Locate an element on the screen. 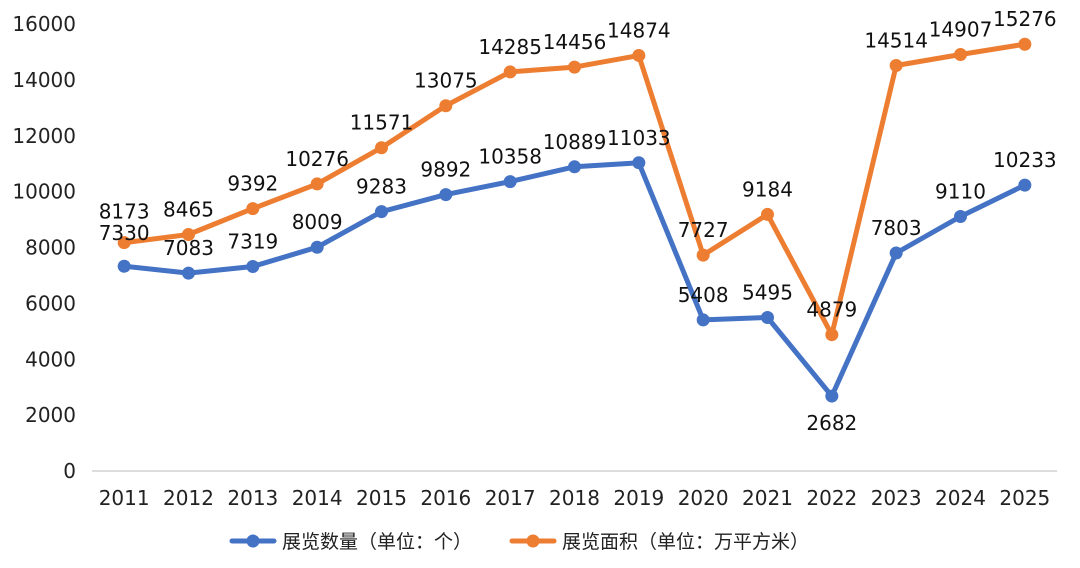  legend-label: 展览数量（单位：个） is located at coordinates (377, 542).